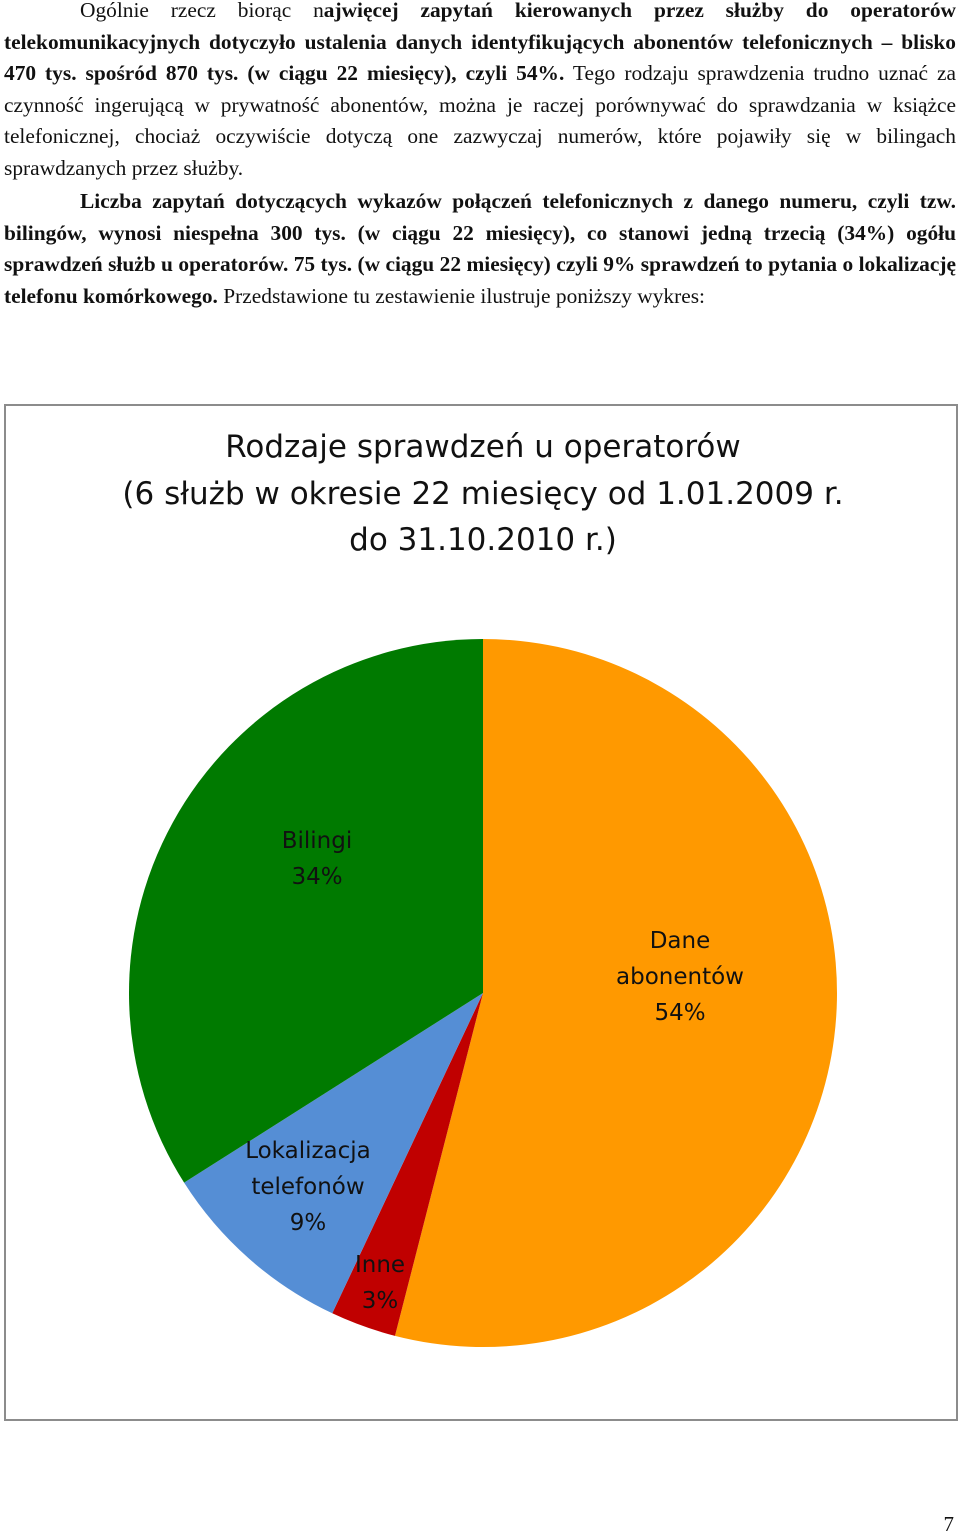  What do you see at coordinates (380, 1301) in the screenshot?
I see `slice-label-2-line-2: 3%` at bounding box center [380, 1301].